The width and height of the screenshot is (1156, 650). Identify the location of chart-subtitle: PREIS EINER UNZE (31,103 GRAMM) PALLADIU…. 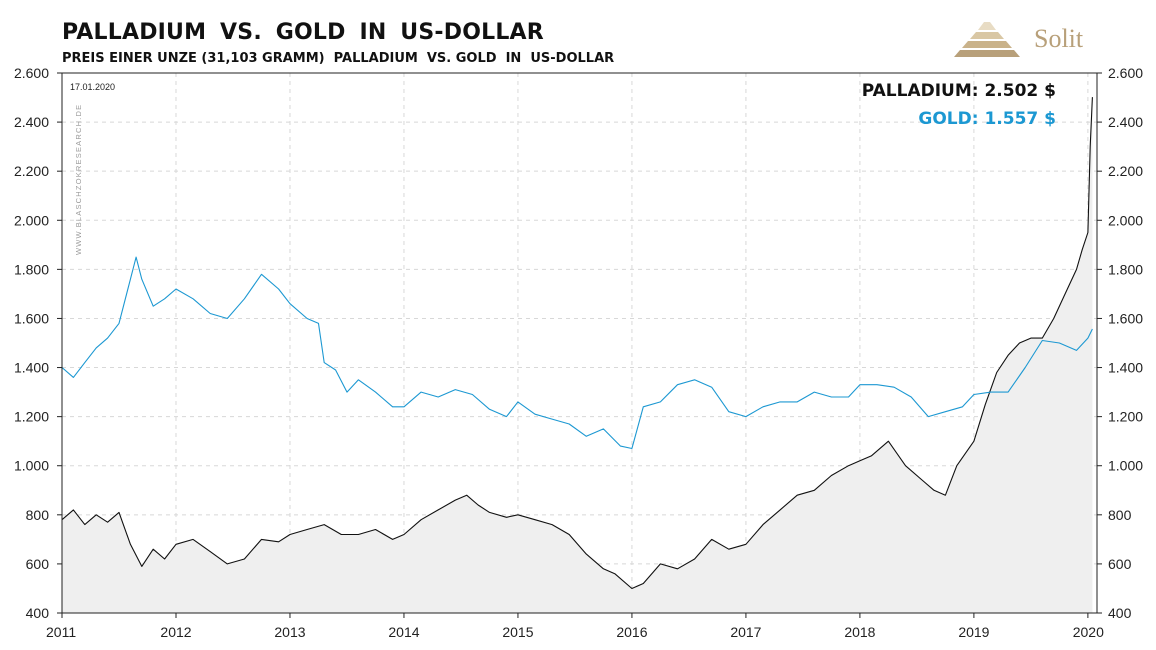
(338, 58).